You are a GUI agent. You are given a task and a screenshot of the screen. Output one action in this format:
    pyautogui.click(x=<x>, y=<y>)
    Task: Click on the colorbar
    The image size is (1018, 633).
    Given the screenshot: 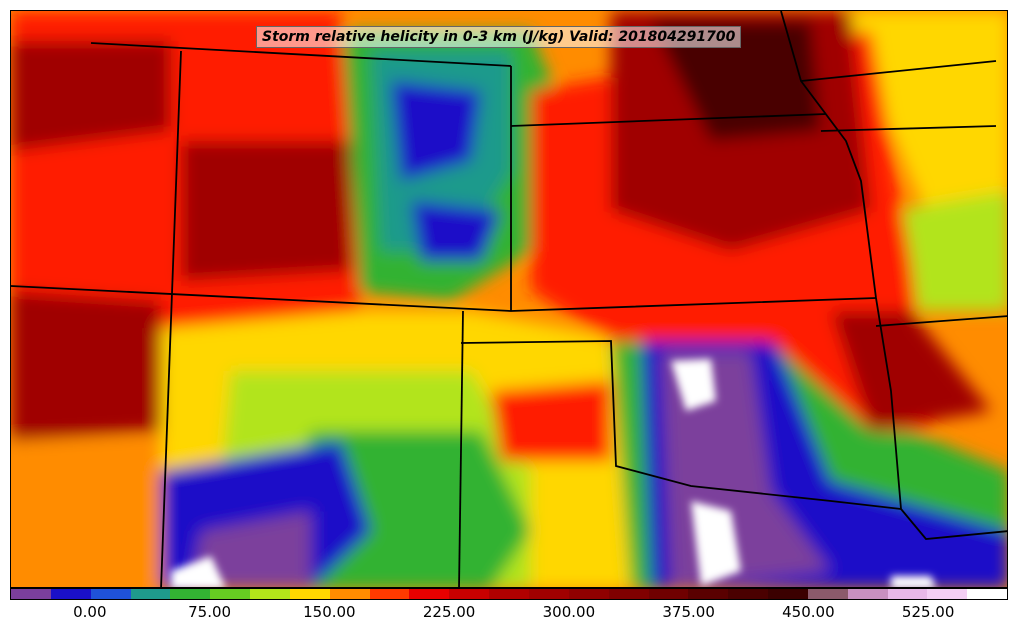 What is the action you would take?
    pyautogui.click(x=509, y=594)
    